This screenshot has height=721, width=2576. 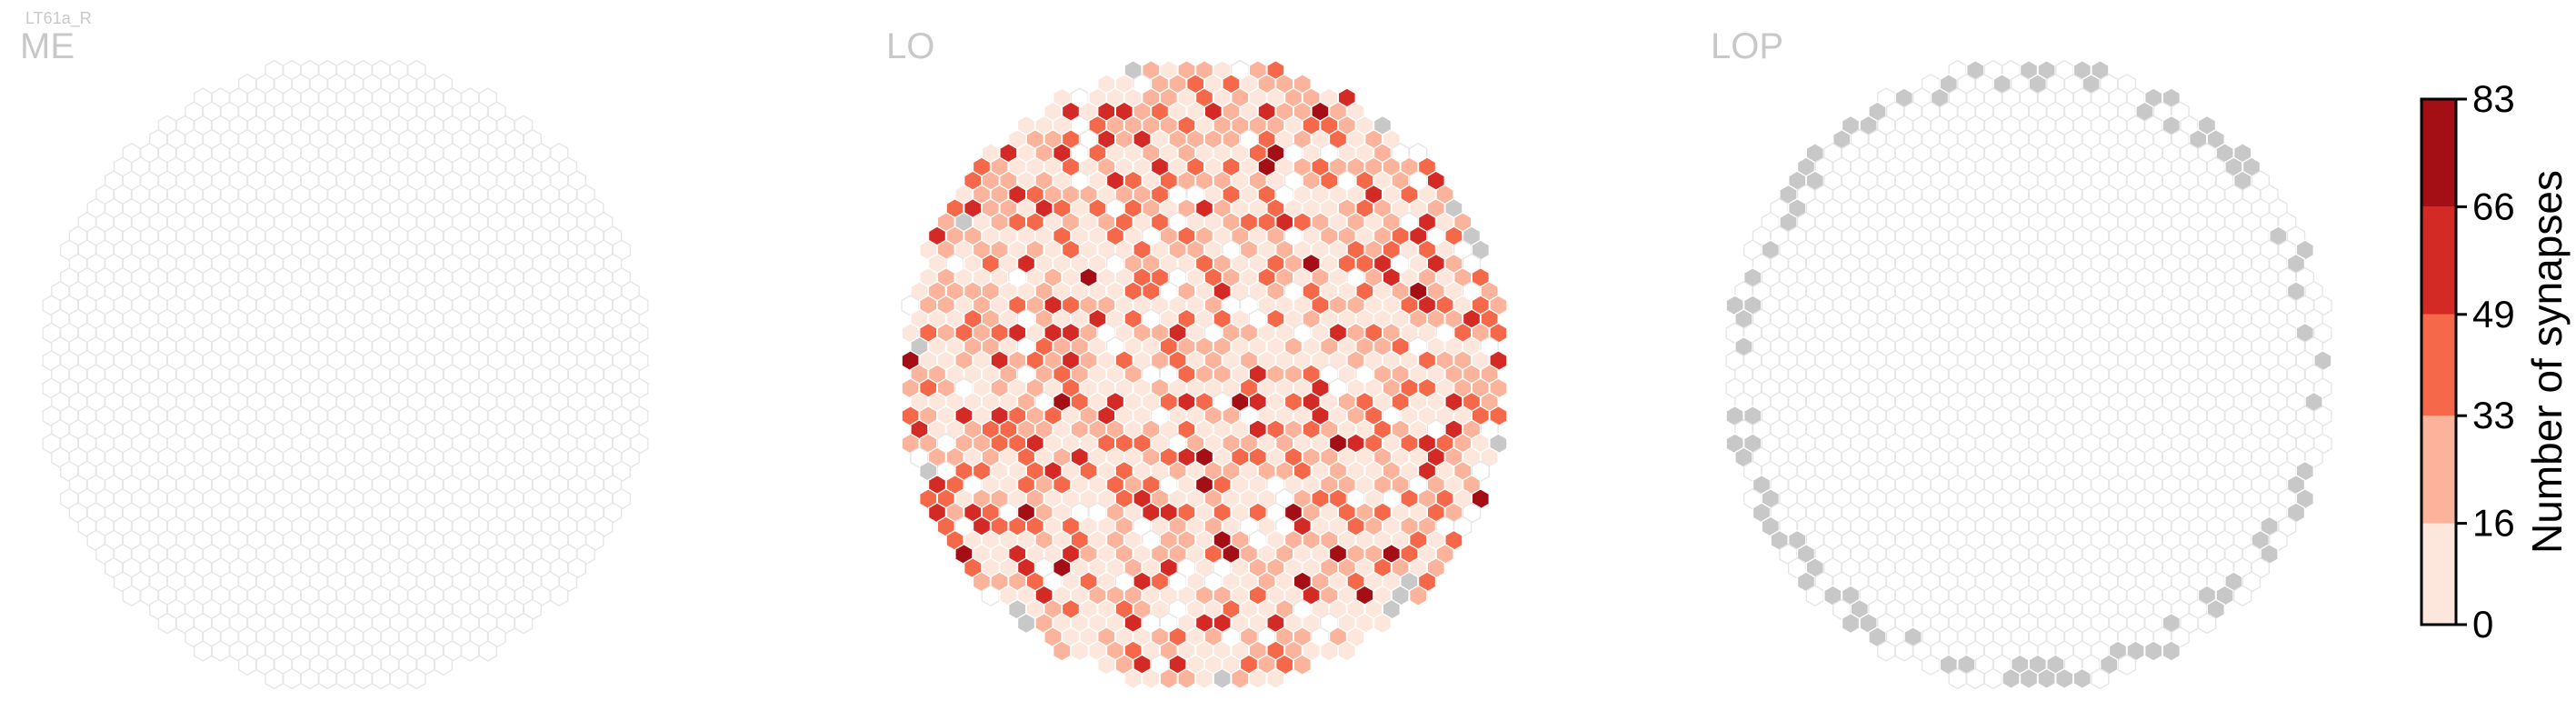 What do you see at coordinates (2493, 98) in the screenshot?
I see `colorbar-tick-label: 83` at bounding box center [2493, 98].